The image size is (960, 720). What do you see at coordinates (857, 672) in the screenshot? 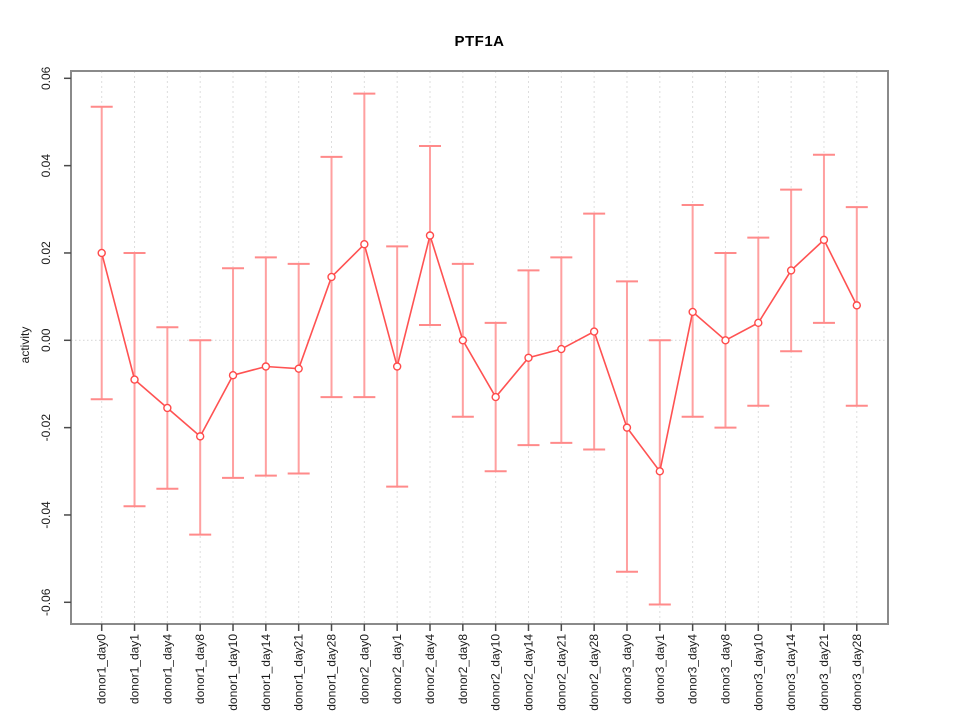
I see `x-tick-label: donor3_day28` at bounding box center [857, 672].